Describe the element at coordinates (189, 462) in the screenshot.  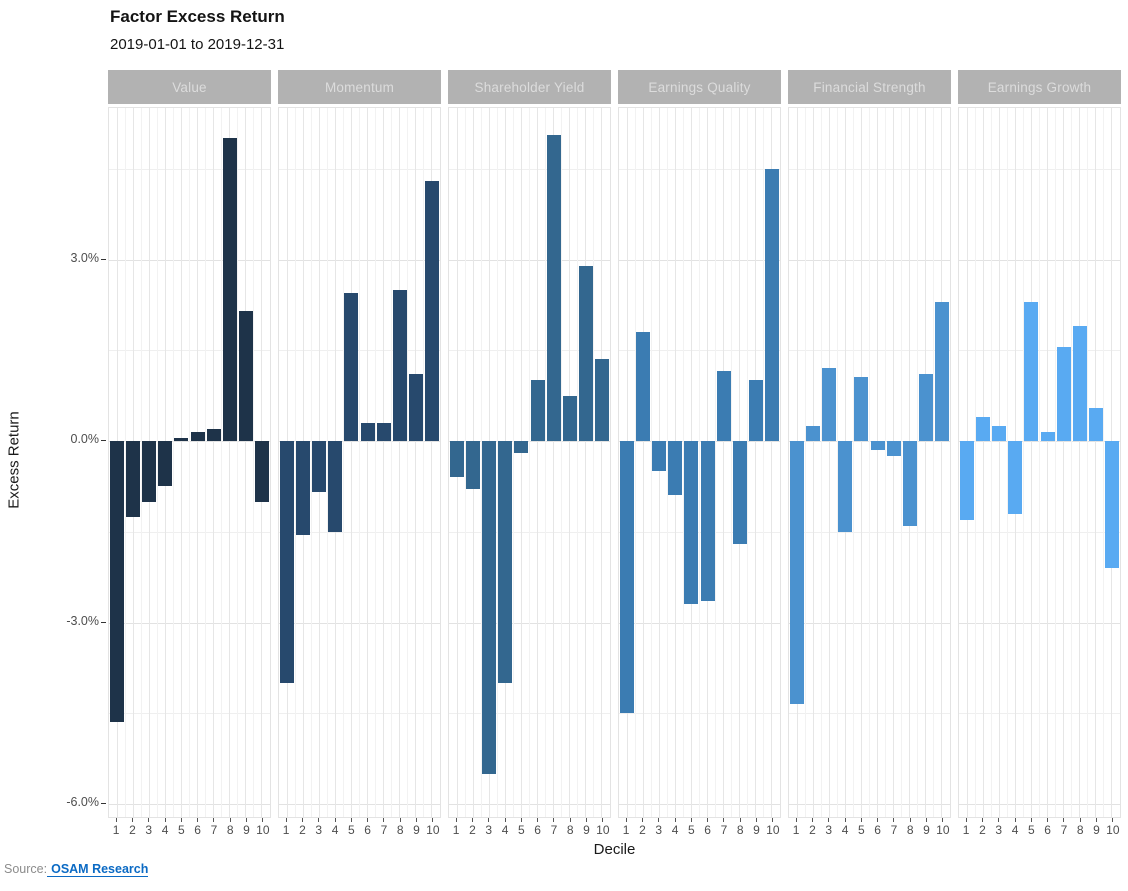
I see `facet-panel-value` at that location.